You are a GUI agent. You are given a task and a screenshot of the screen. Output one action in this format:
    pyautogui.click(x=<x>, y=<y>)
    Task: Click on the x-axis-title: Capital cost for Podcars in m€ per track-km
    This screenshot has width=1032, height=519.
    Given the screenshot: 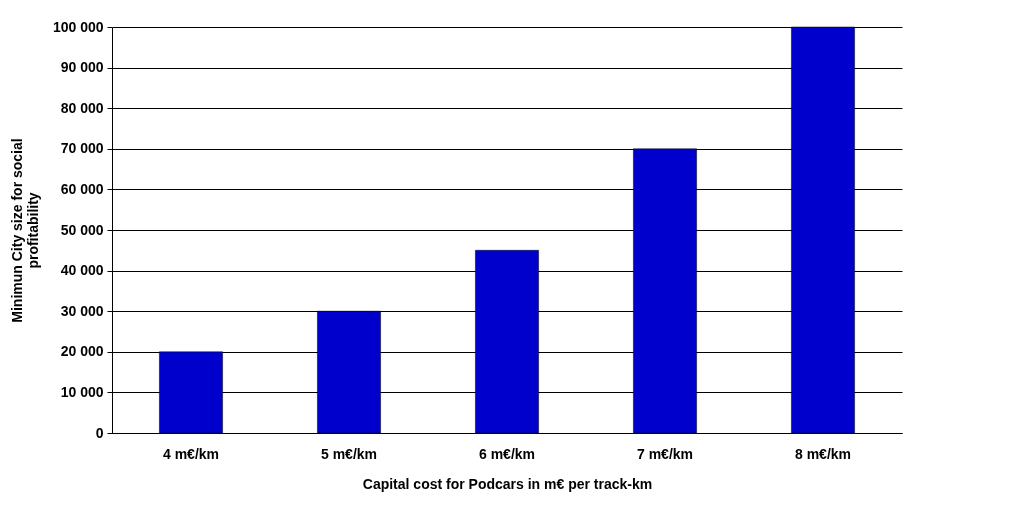 What is the action you would take?
    pyautogui.click(x=507, y=483)
    